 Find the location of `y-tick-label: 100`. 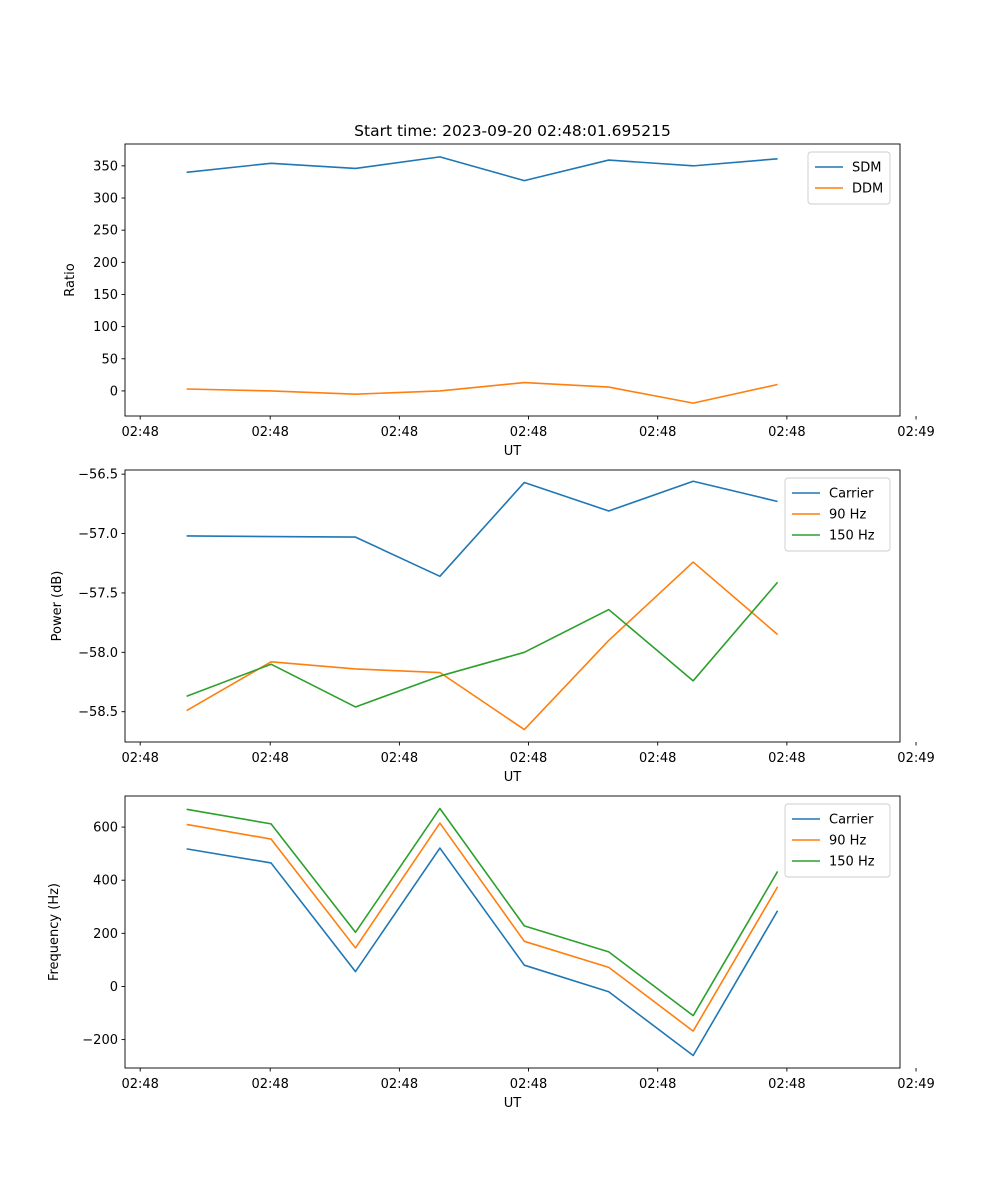

y-tick-label: 100 is located at coordinates (105, 327).